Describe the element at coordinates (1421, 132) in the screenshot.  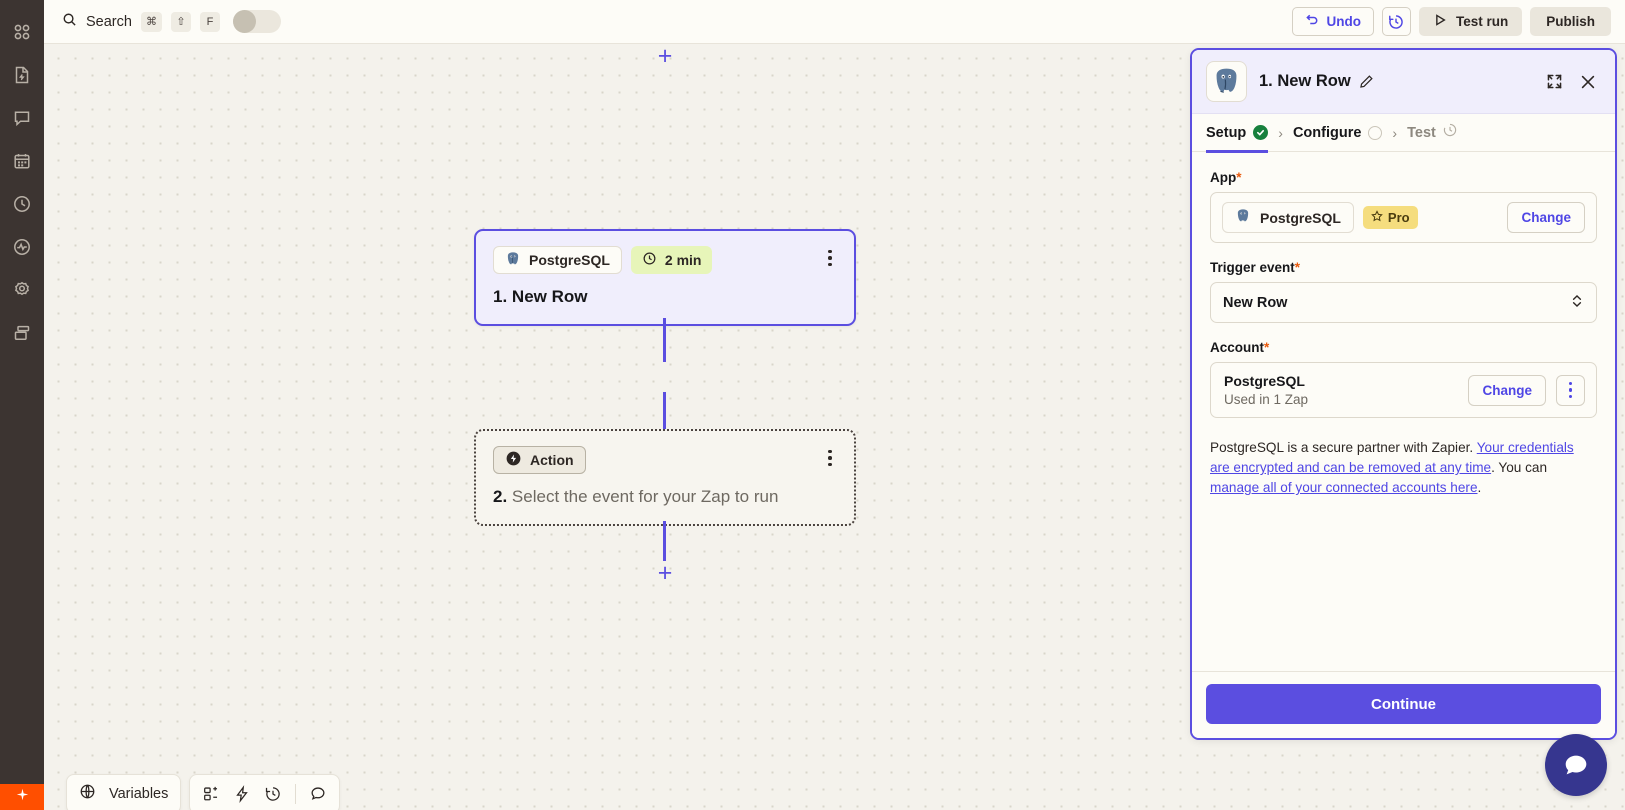
I see `tab-test-label: Test` at that location.